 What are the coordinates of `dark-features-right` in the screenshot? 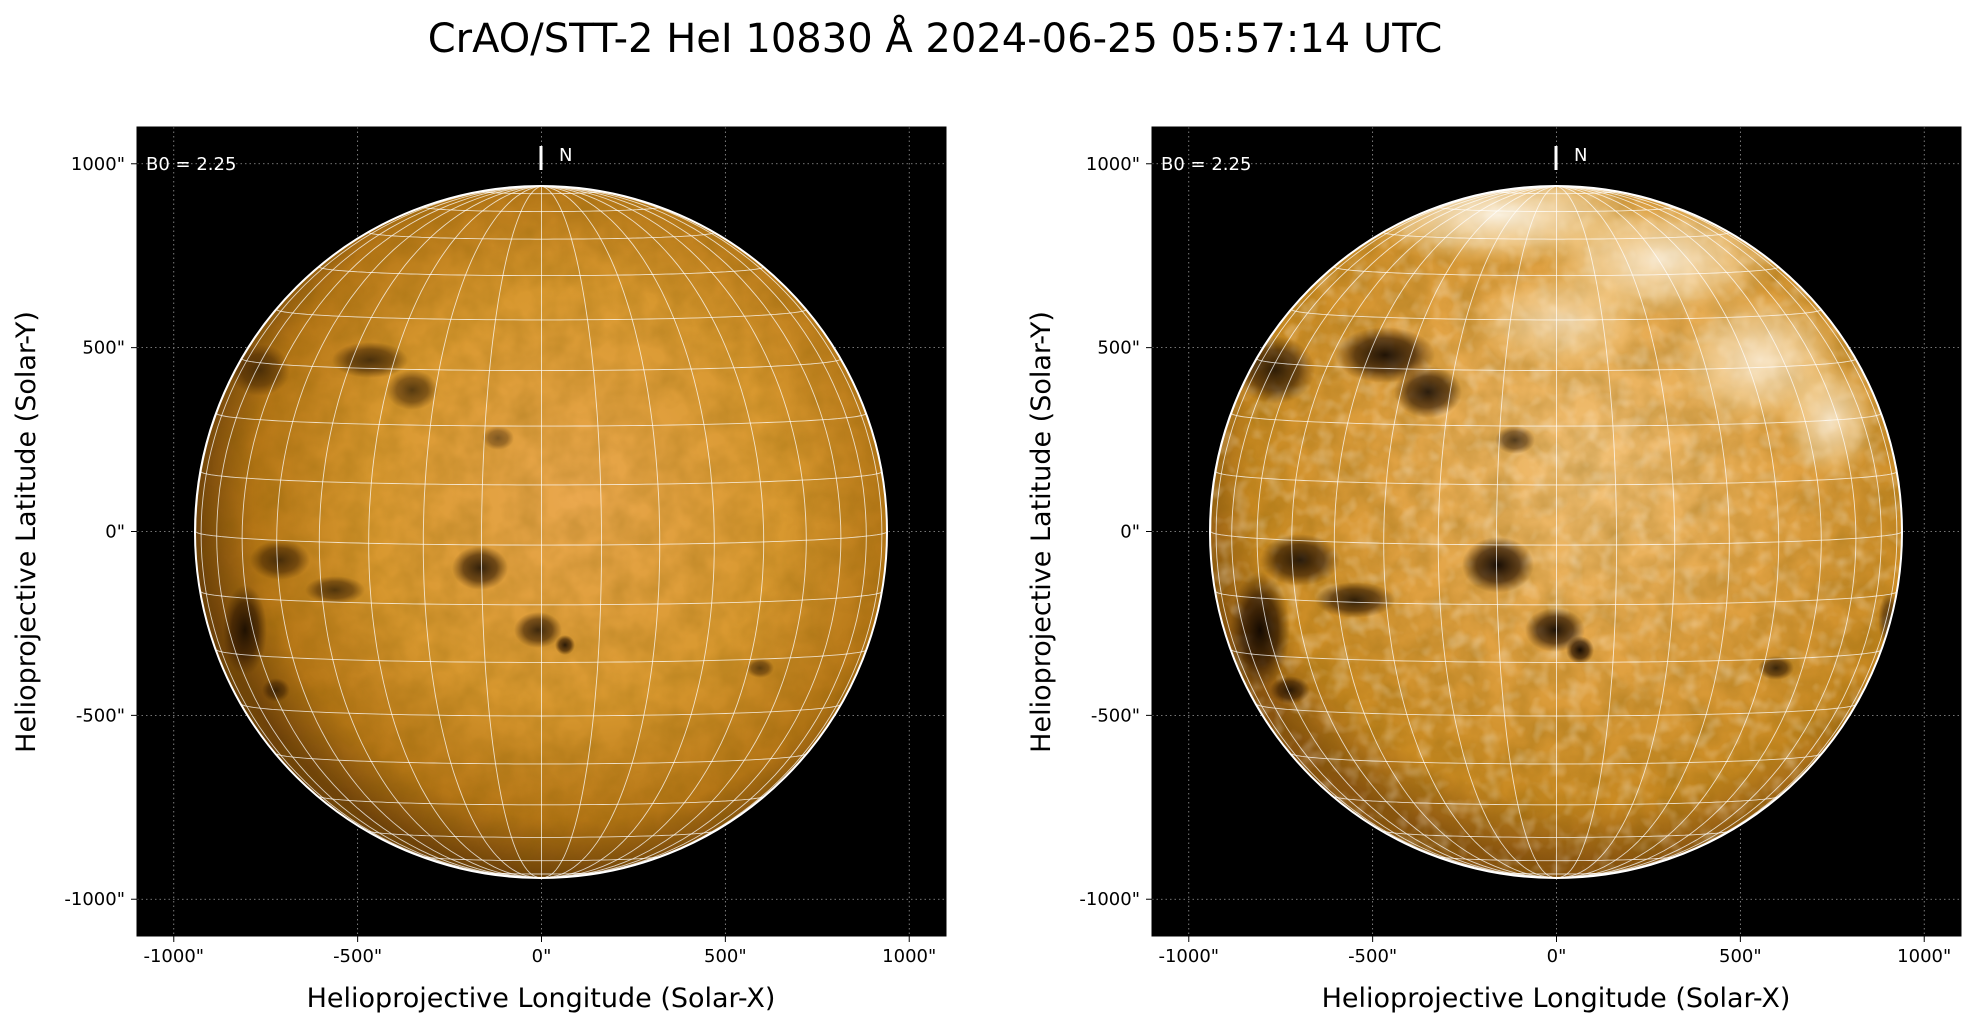 It's located at (1566, 515).